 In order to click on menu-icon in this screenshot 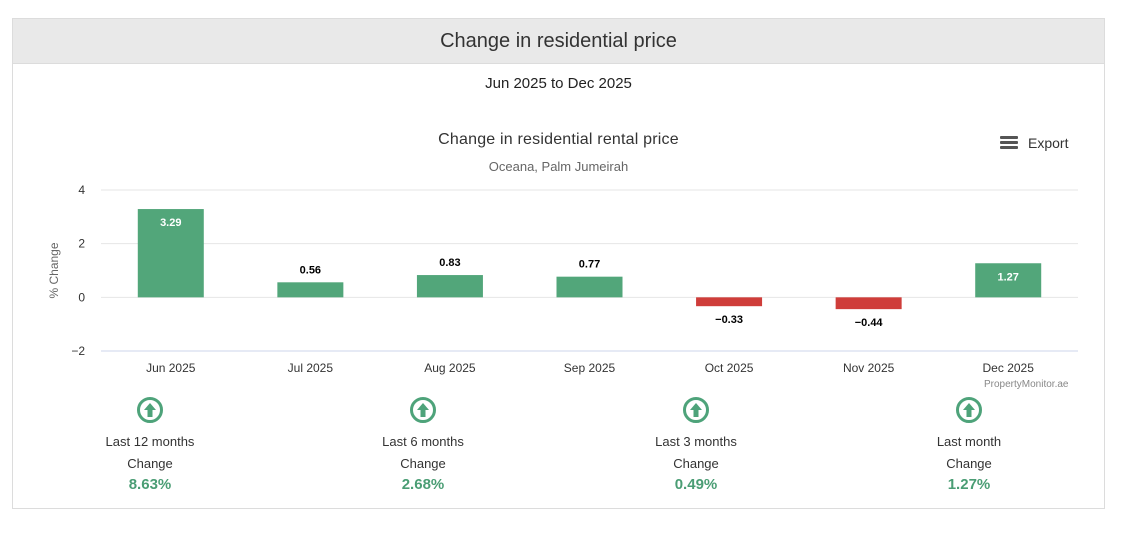, I will do `click(1009, 143)`.